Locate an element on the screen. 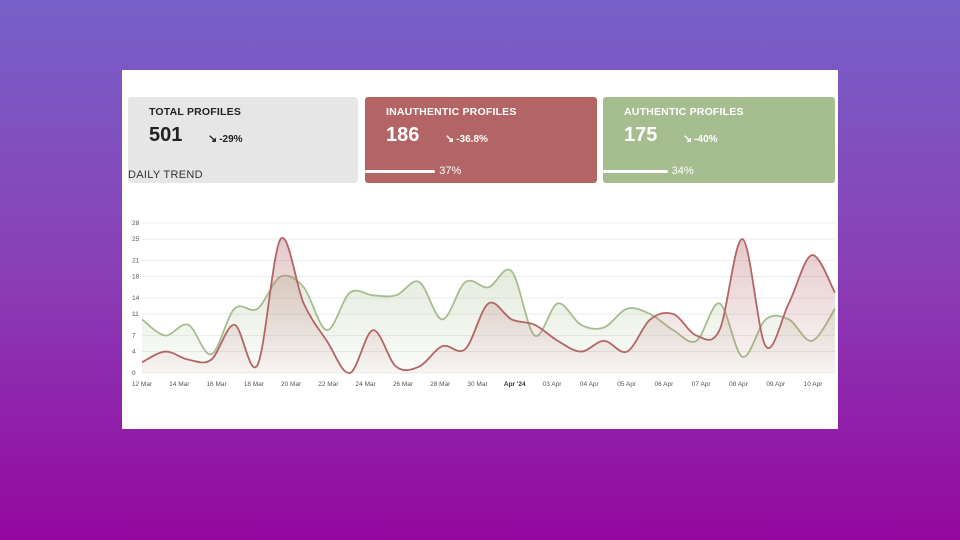 The image size is (960, 540). x-tick-label: 03 Apr is located at coordinates (553, 384).